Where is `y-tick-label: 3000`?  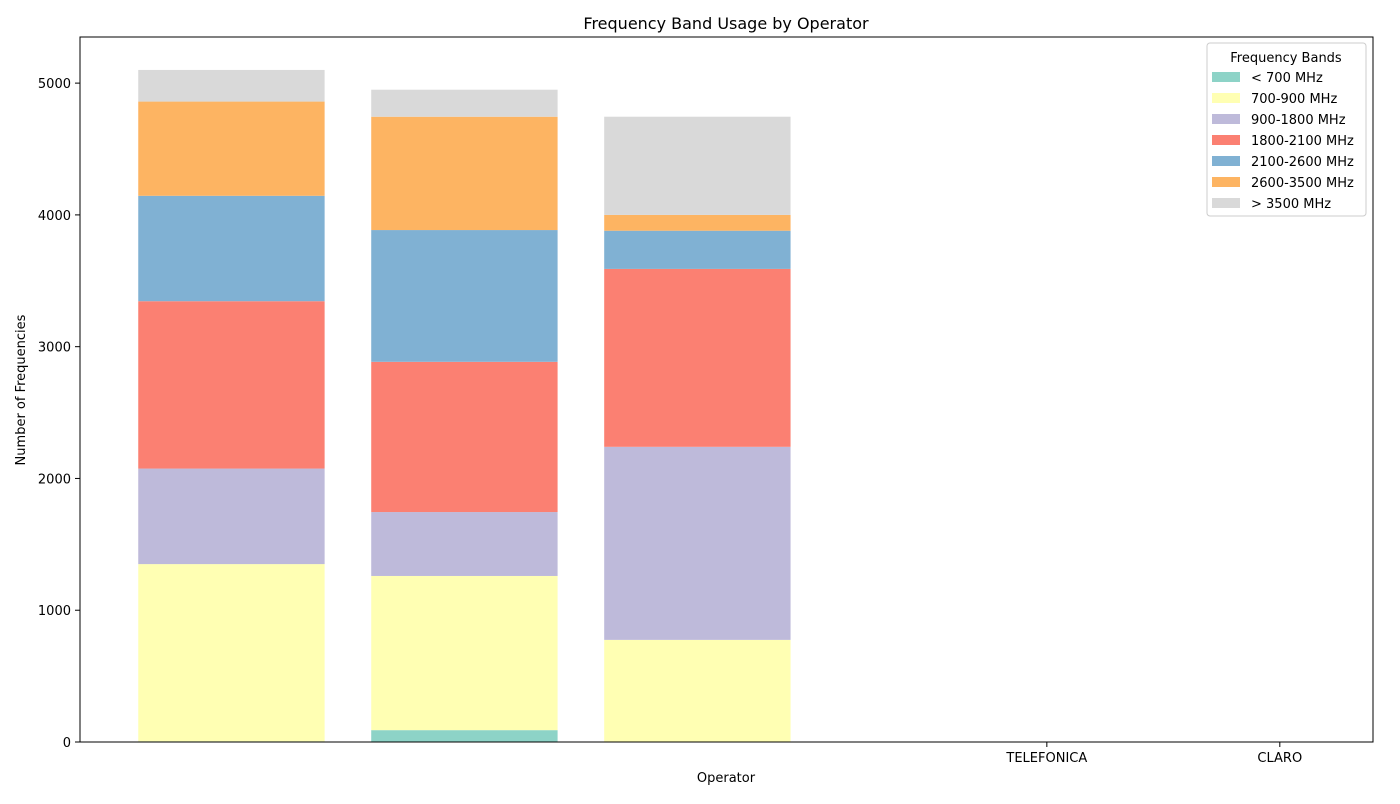
y-tick-label: 3000 is located at coordinates (54, 348).